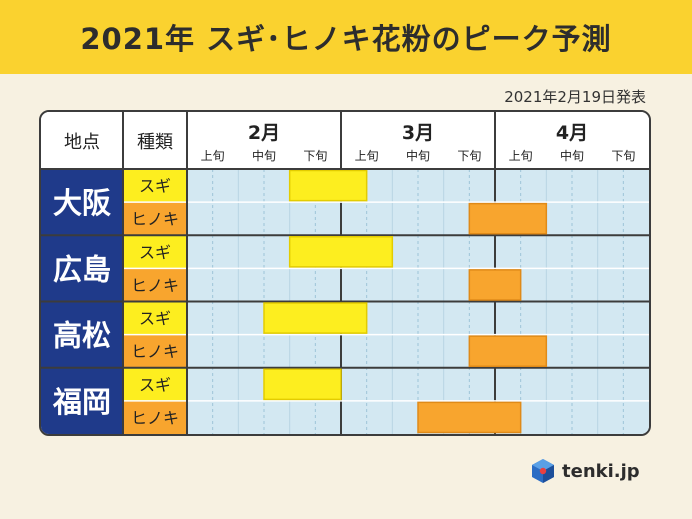  Describe the element at coordinates (345, 140) in the screenshot. I see `header-bg` at that location.